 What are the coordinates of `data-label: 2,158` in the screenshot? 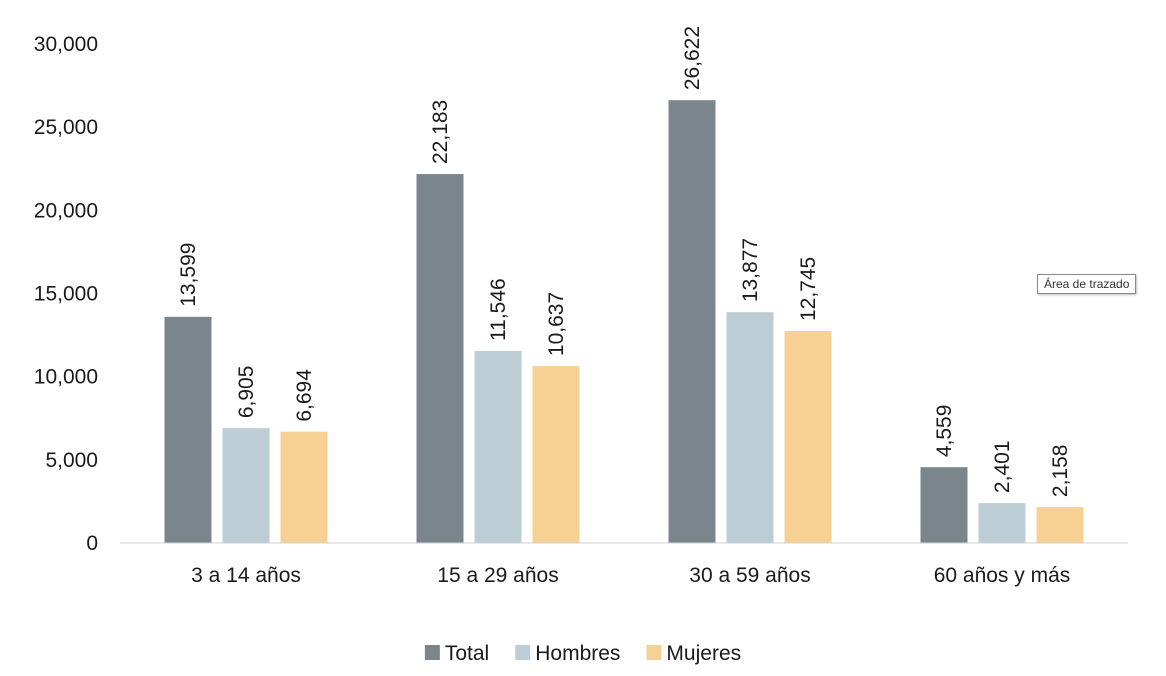 It's located at (1060, 471).